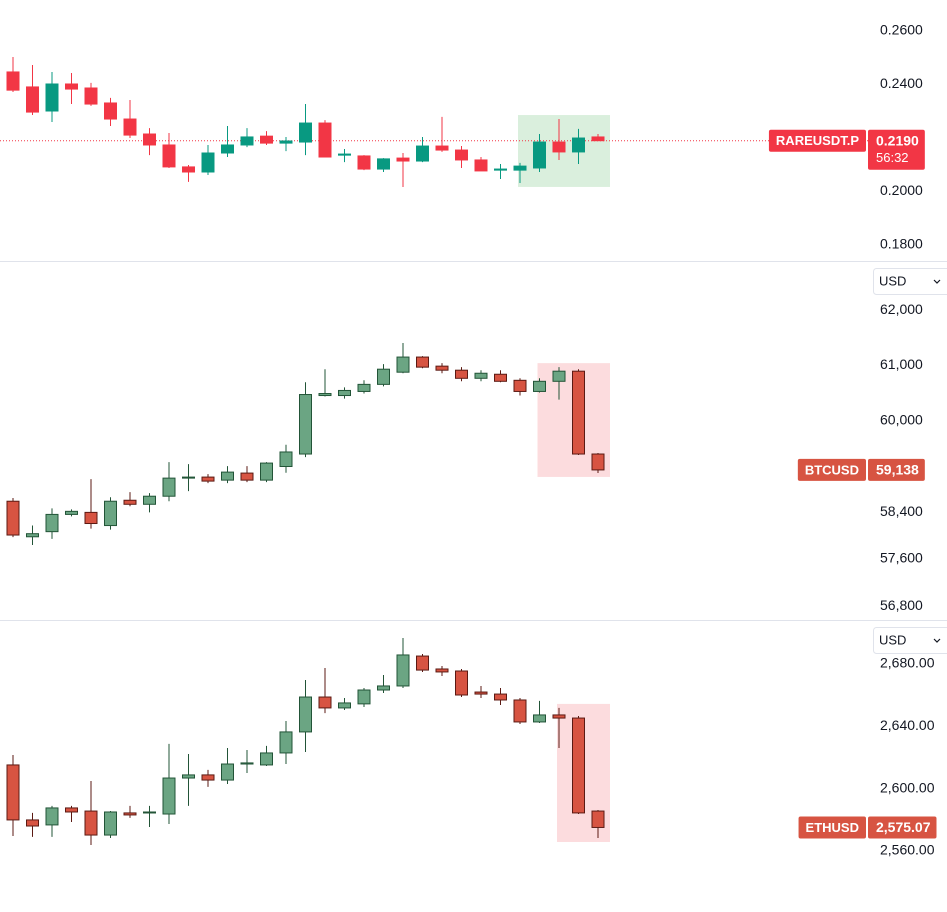 Image resolution: width=947 pixels, height=912 pixels. Describe the element at coordinates (901, 244) in the screenshot. I see `y-tick-label: 0.1800` at that location.